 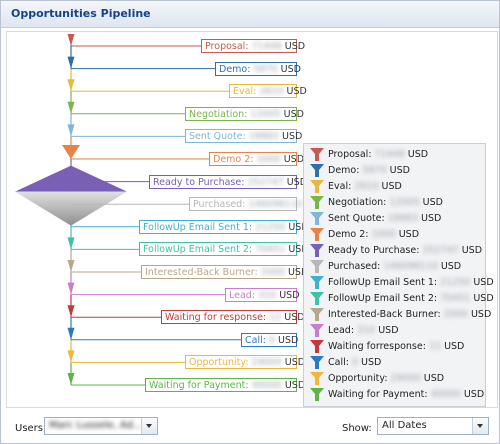 I want to click on legend-amount: 2610, so click(x=366, y=186).